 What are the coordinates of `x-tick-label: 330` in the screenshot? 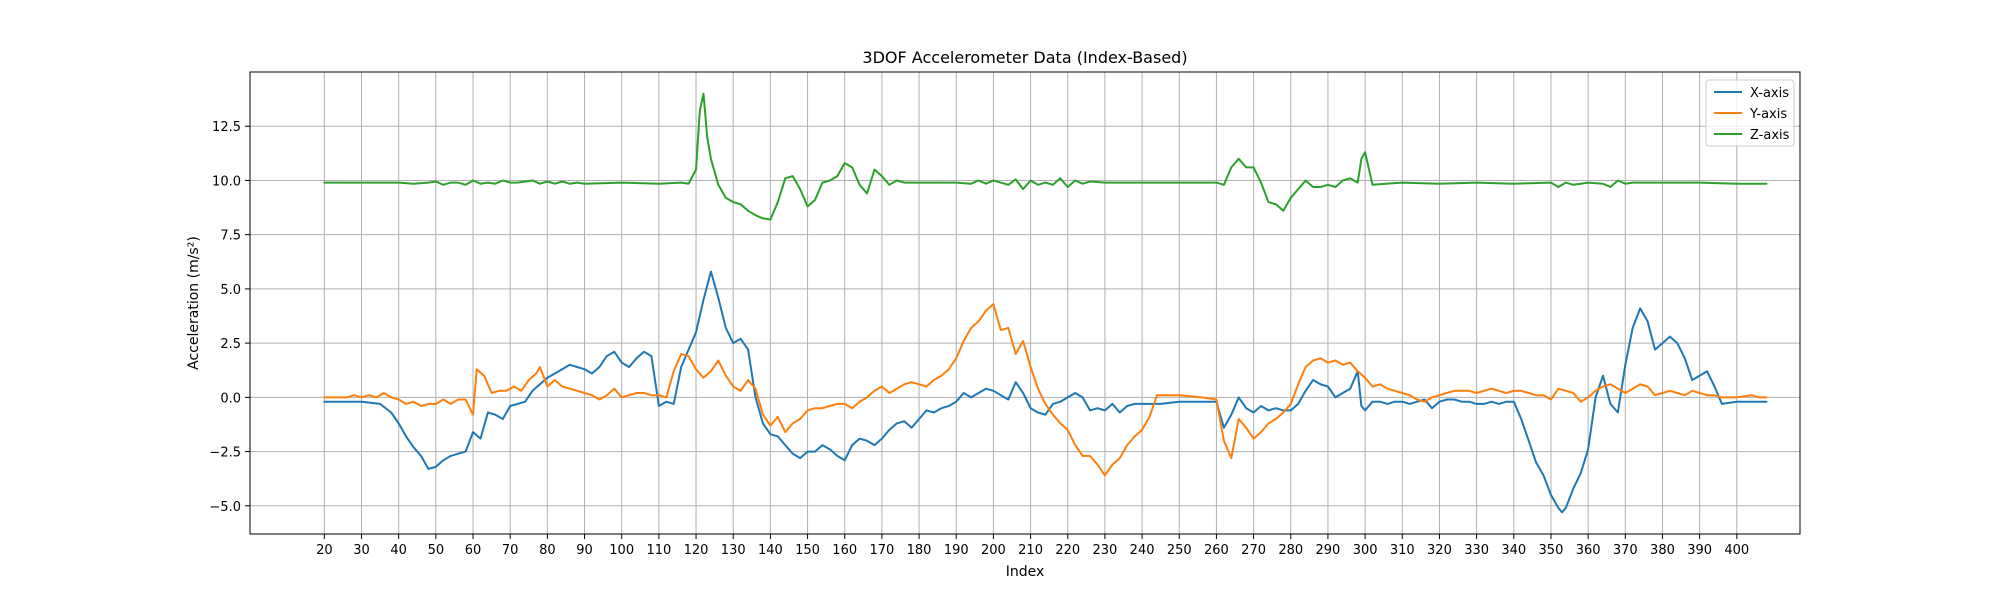 It's located at (1476, 550).